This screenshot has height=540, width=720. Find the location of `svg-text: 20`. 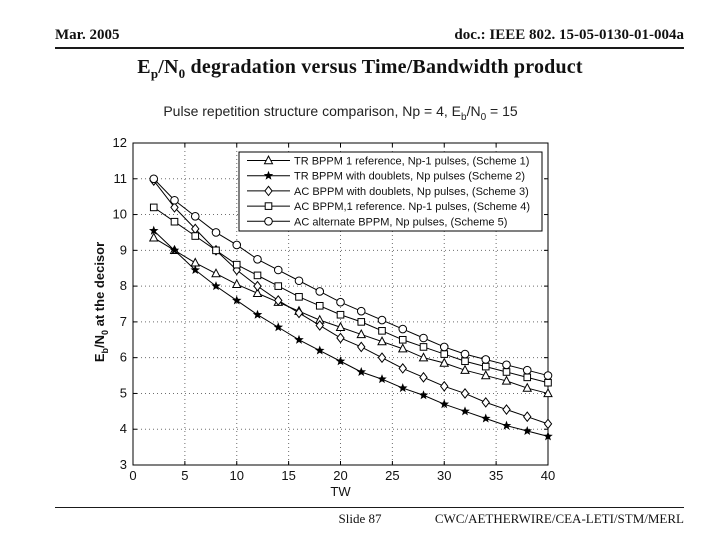

svg-text: 20 is located at coordinates (340, 475).